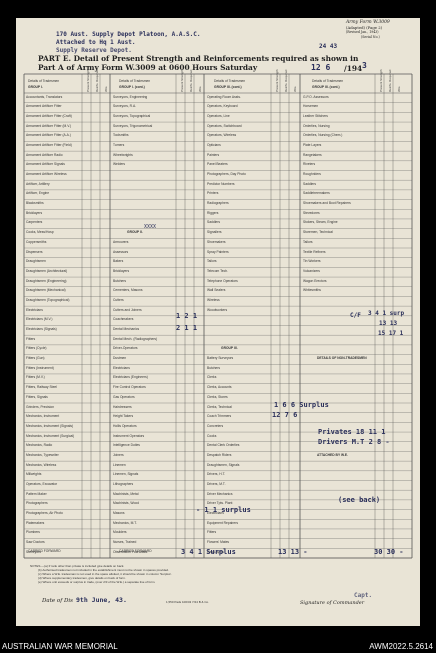  I want to click on trade-label: Armament Artificer Signals, so click(45, 164).